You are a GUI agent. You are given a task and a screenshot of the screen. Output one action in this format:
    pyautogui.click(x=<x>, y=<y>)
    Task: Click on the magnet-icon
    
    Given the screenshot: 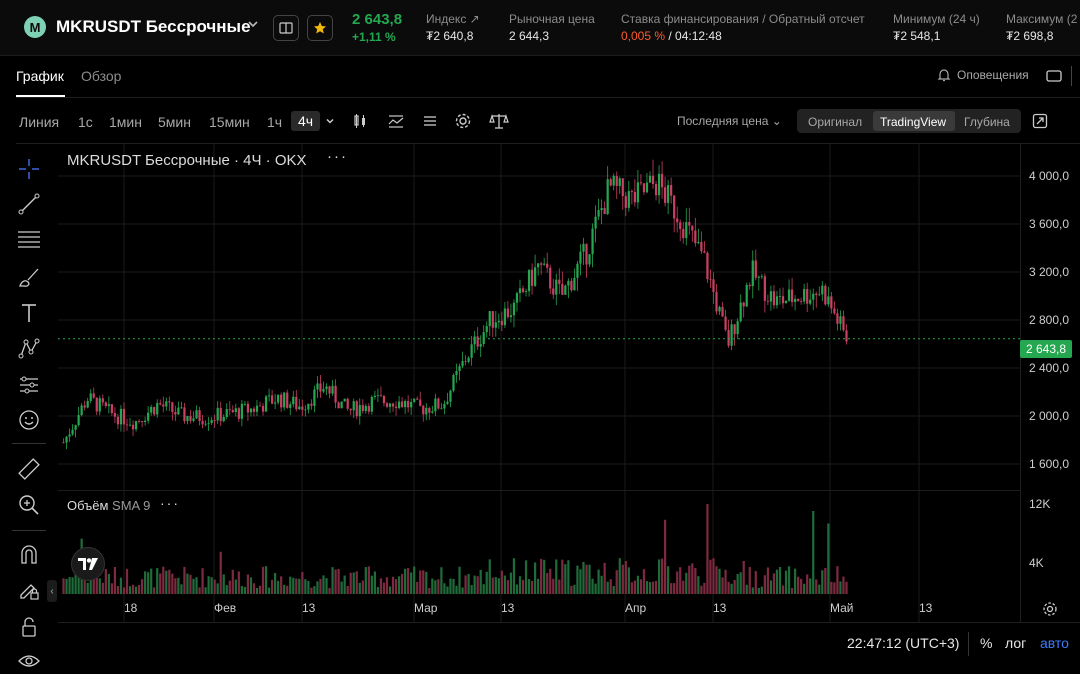 What is the action you would take?
    pyautogui.click(x=29, y=554)
    